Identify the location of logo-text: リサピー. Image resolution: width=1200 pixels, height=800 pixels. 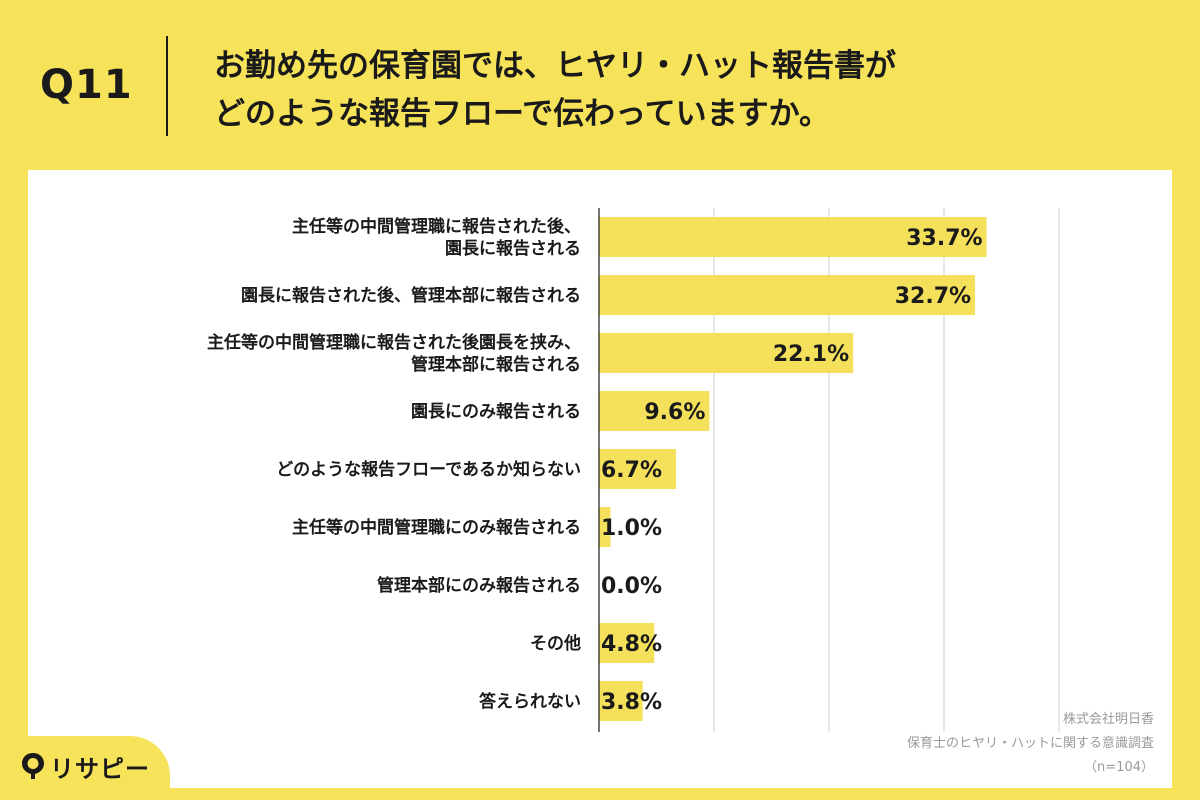
(100, 768).